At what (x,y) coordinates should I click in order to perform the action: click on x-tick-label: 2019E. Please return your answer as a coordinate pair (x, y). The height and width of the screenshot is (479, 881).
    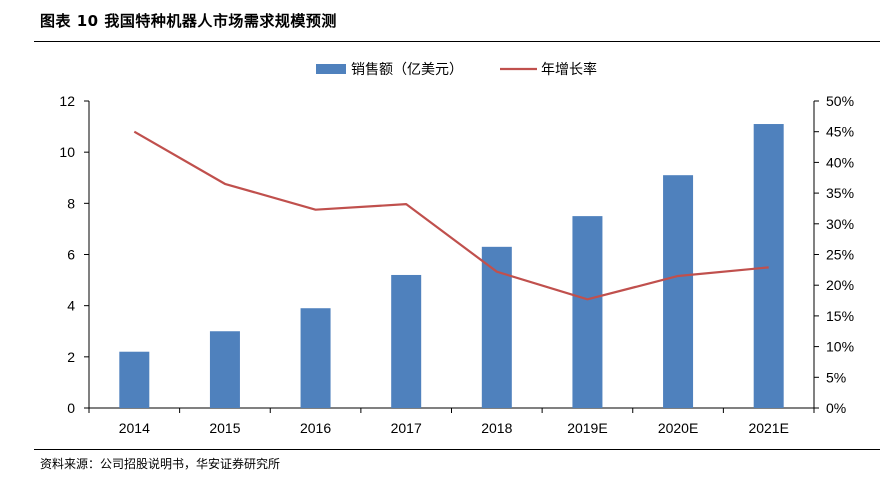
    Looking at the image, I should click on (587, 428).